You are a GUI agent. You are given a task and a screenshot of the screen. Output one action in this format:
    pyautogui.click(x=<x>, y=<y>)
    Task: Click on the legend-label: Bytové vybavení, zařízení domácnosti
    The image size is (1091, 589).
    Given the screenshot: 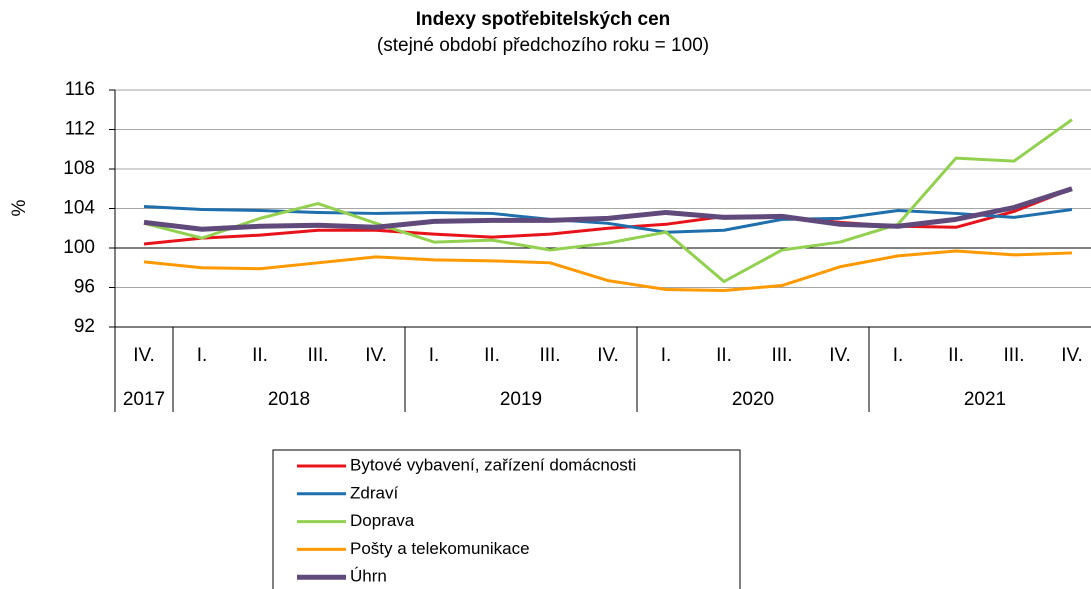 What is the action you would take?
    pyautogui.click(x=493, y=464)
    